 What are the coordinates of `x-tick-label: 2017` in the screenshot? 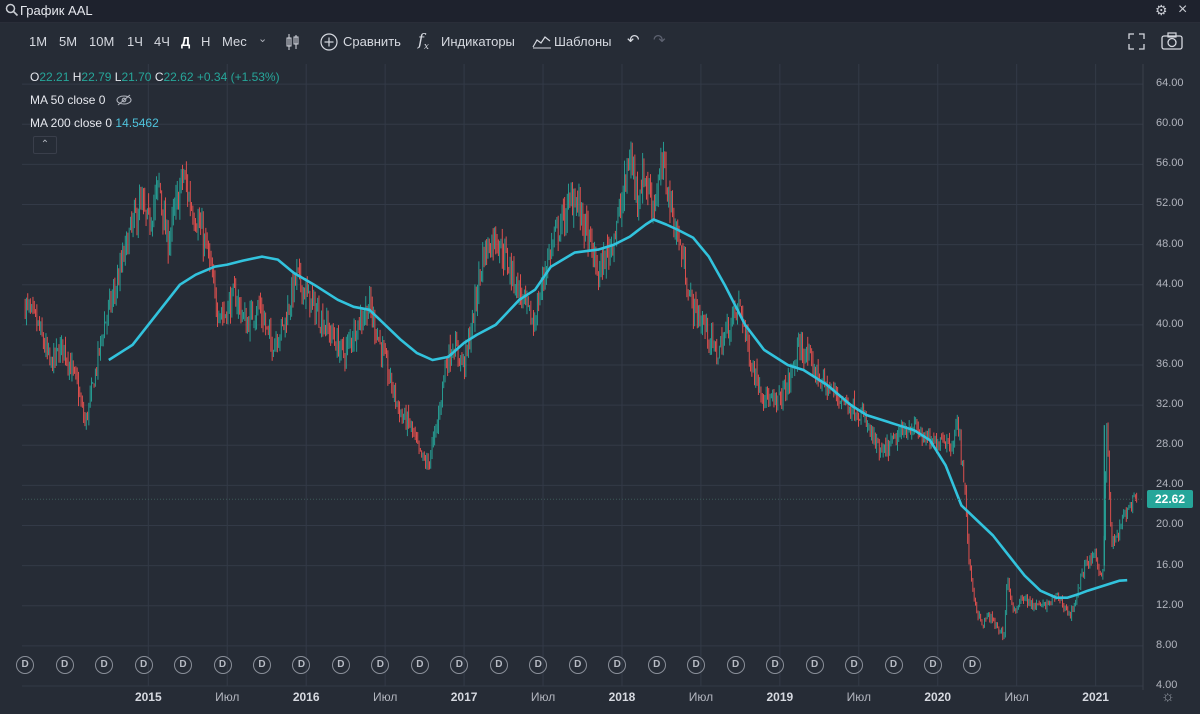 It's located at (464, 697).